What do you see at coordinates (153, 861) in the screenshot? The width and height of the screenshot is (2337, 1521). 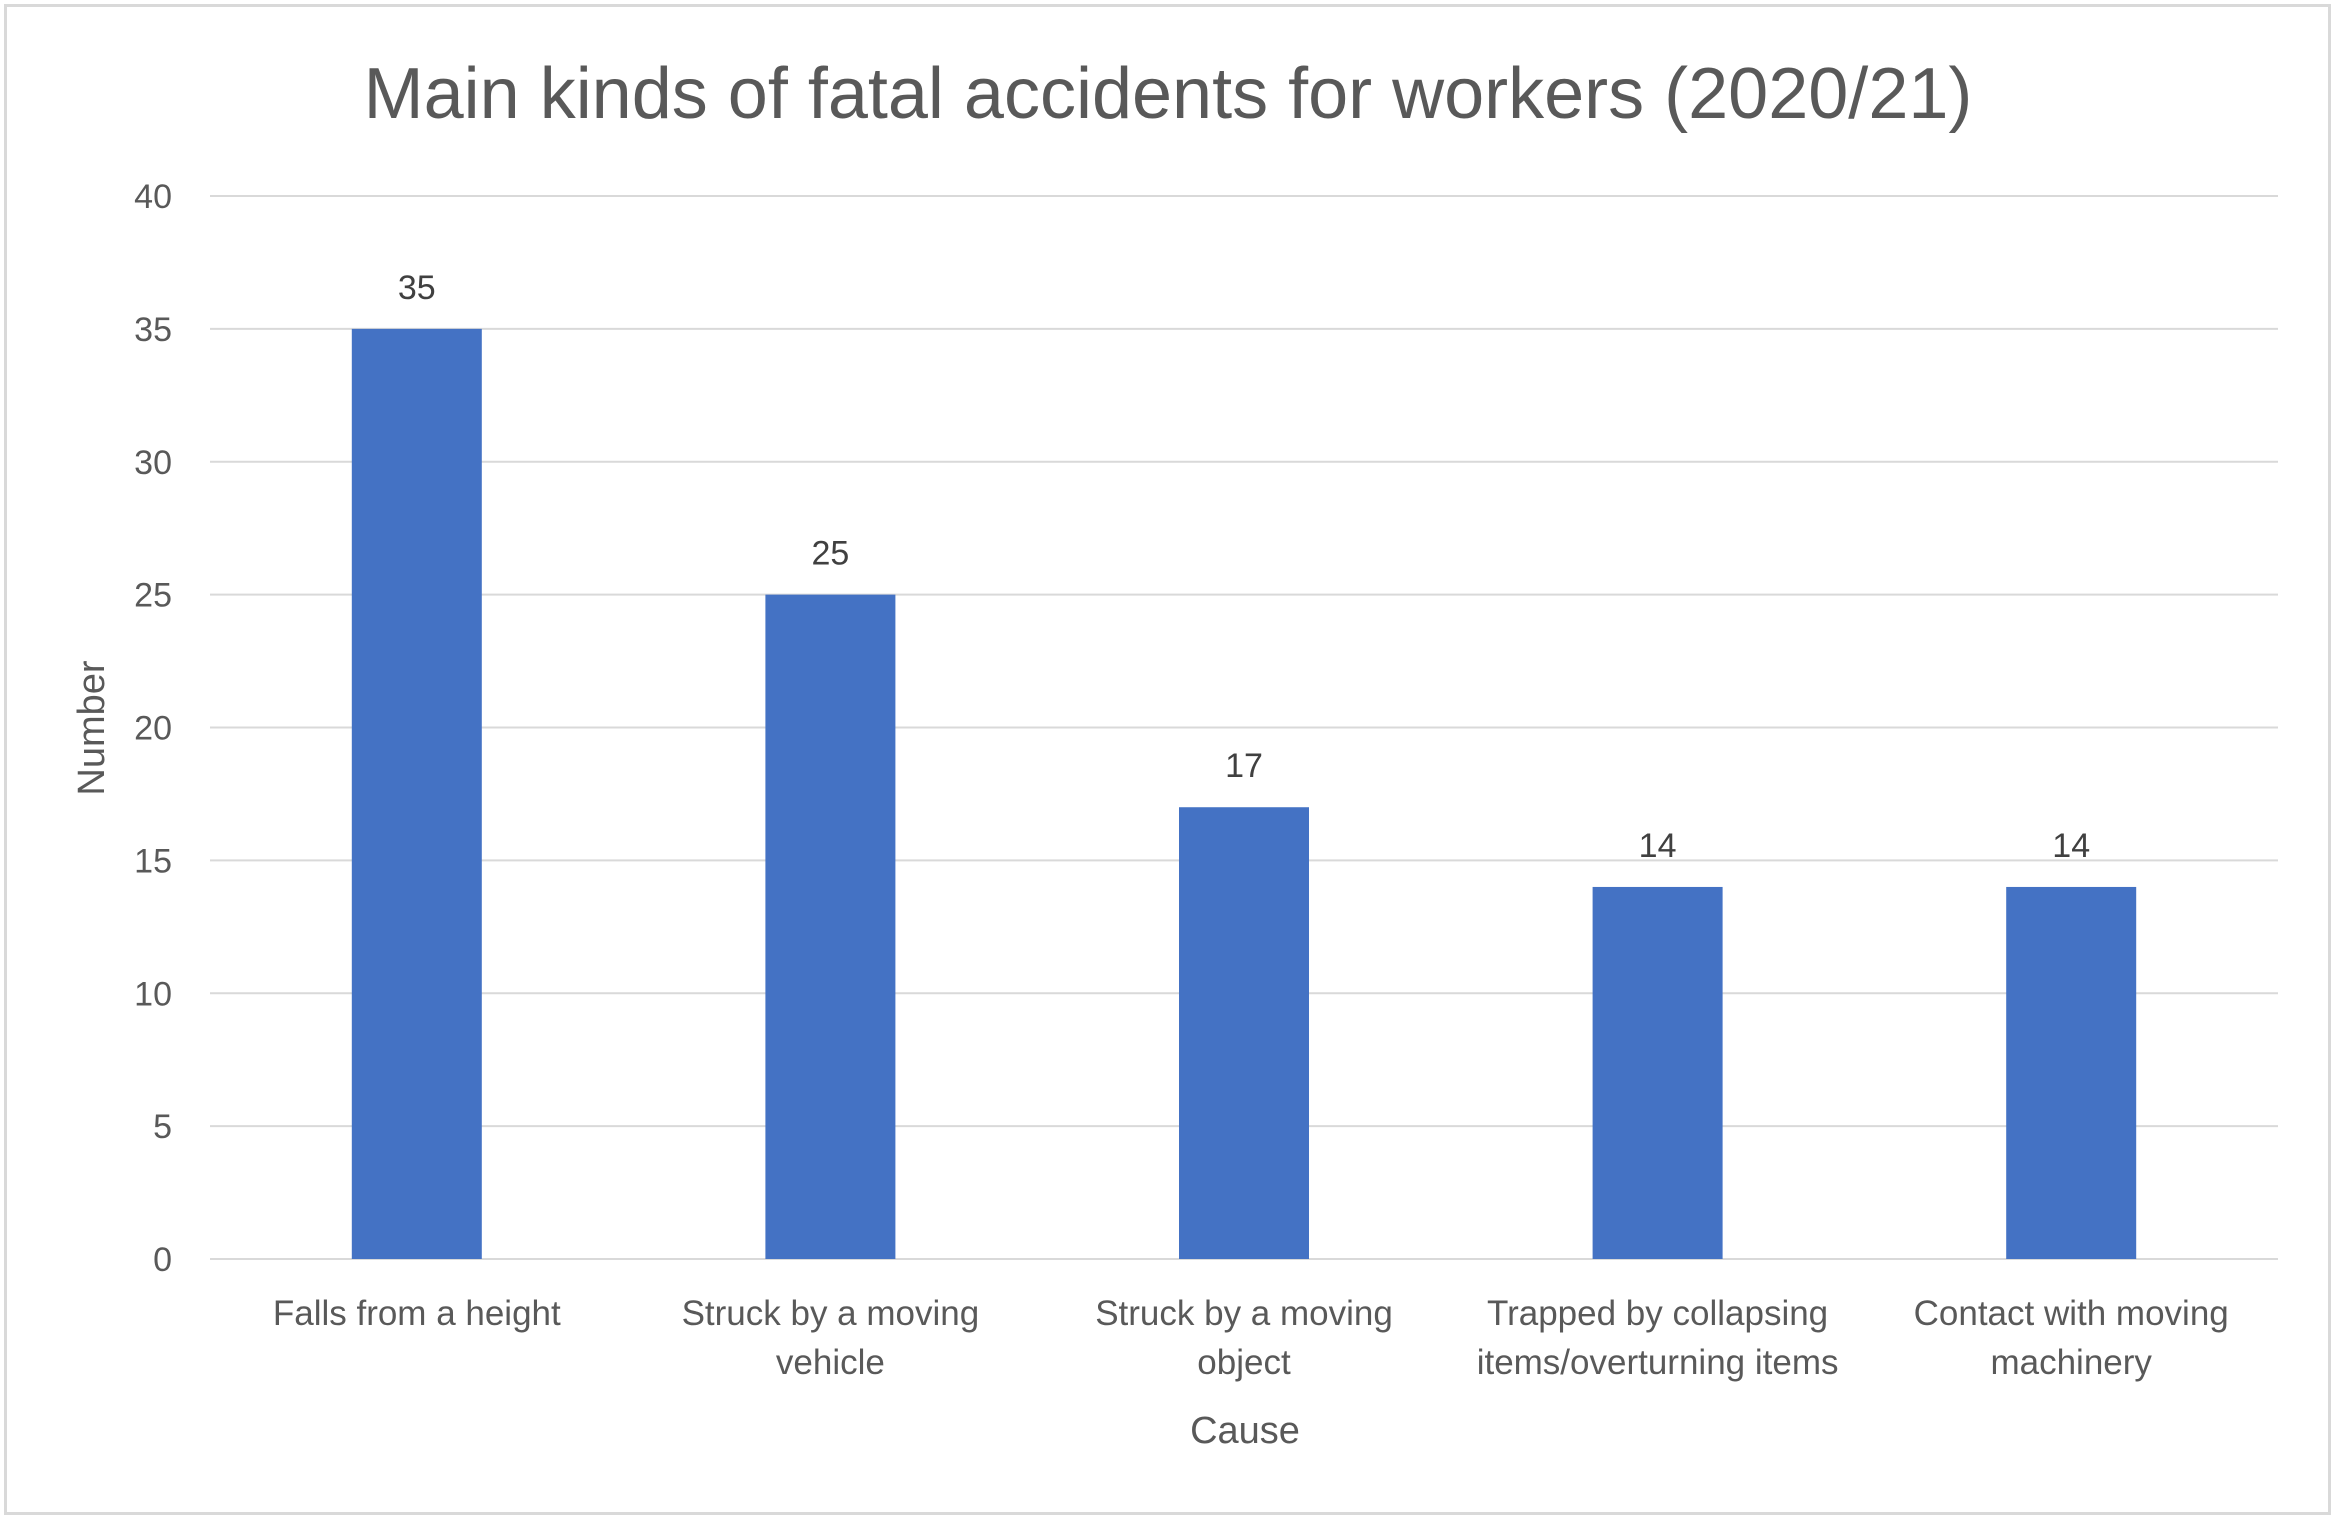 I see `y-tick-label: 15` at bounding box center [153, 861].